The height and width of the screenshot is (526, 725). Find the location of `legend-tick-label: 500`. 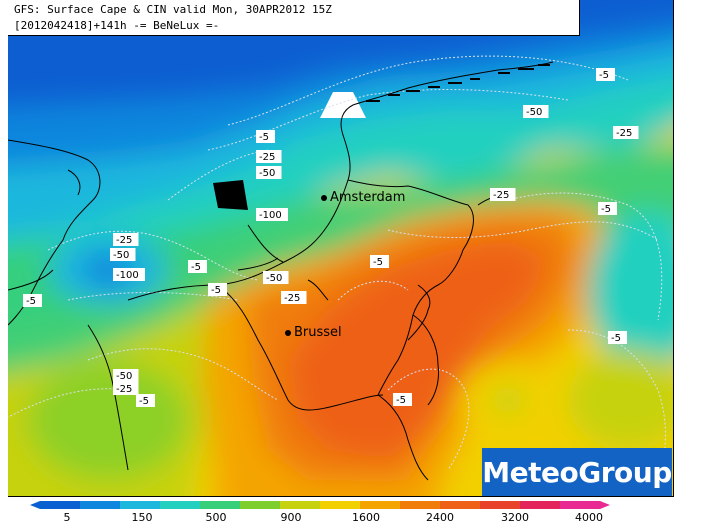

legend-tick-label: 500 is located at coordinates (216, 517).